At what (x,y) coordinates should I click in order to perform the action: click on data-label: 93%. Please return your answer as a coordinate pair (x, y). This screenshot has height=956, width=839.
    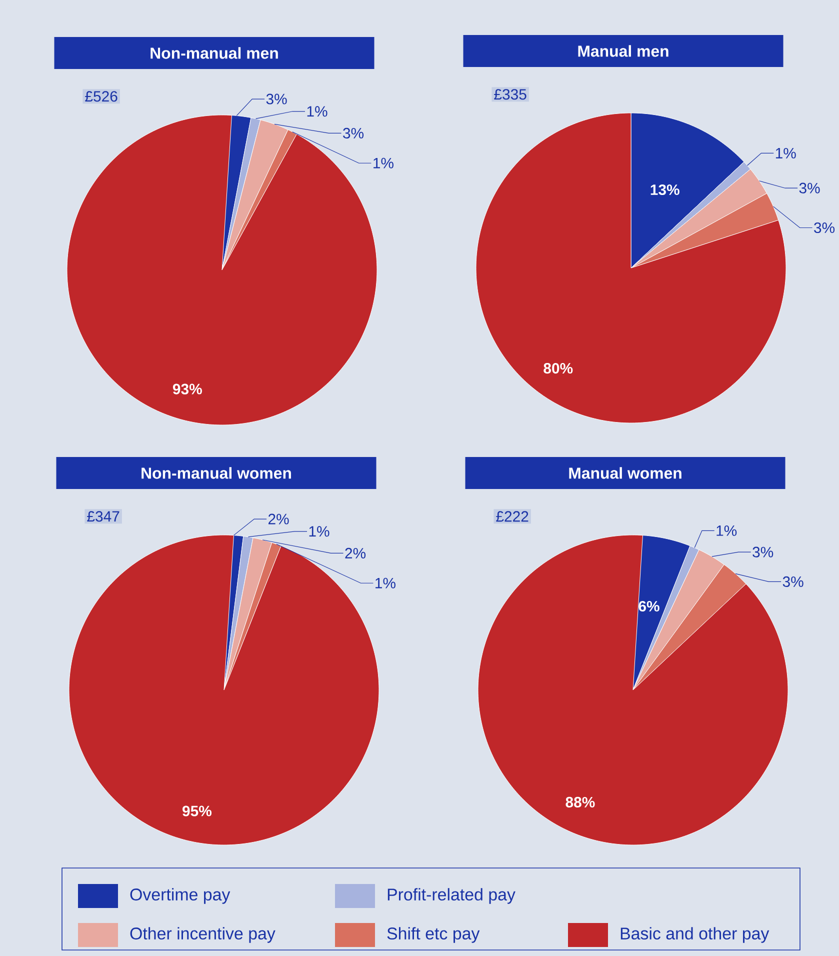
    Looking at the image, I should click on (187, 389).